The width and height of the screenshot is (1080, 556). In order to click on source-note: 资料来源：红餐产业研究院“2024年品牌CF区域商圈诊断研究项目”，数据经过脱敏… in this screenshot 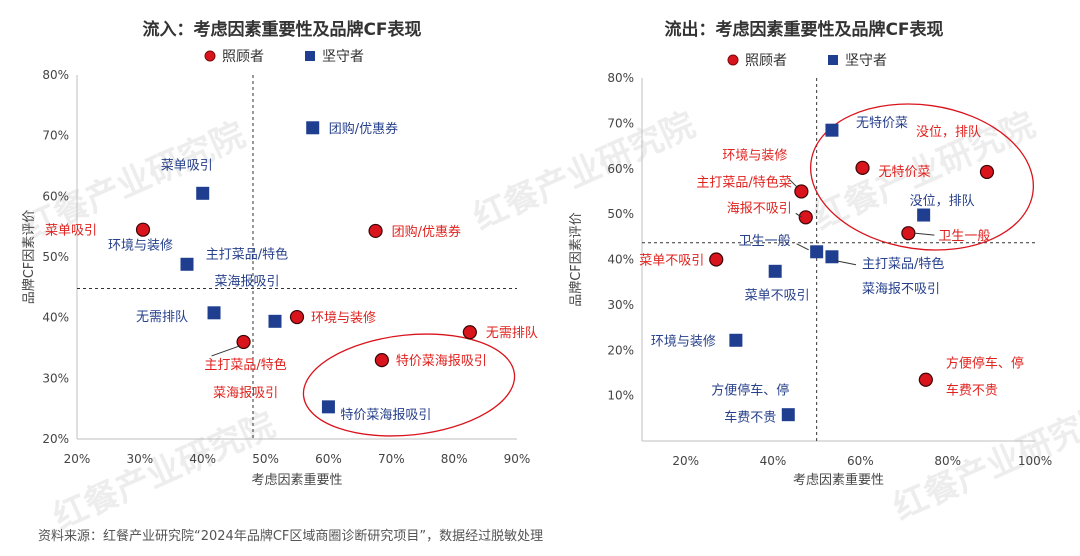, I will do `click(290, 536)`.